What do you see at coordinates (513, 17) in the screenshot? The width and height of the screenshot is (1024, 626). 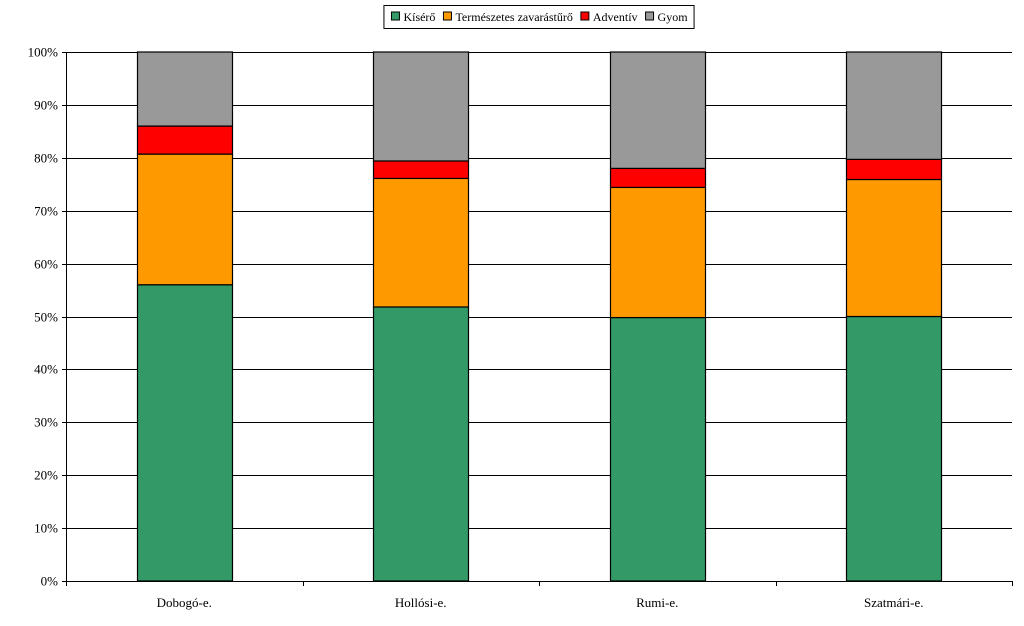 I see `legend-label: Természetes zavarástűrő` at bounding box center [513, 17].